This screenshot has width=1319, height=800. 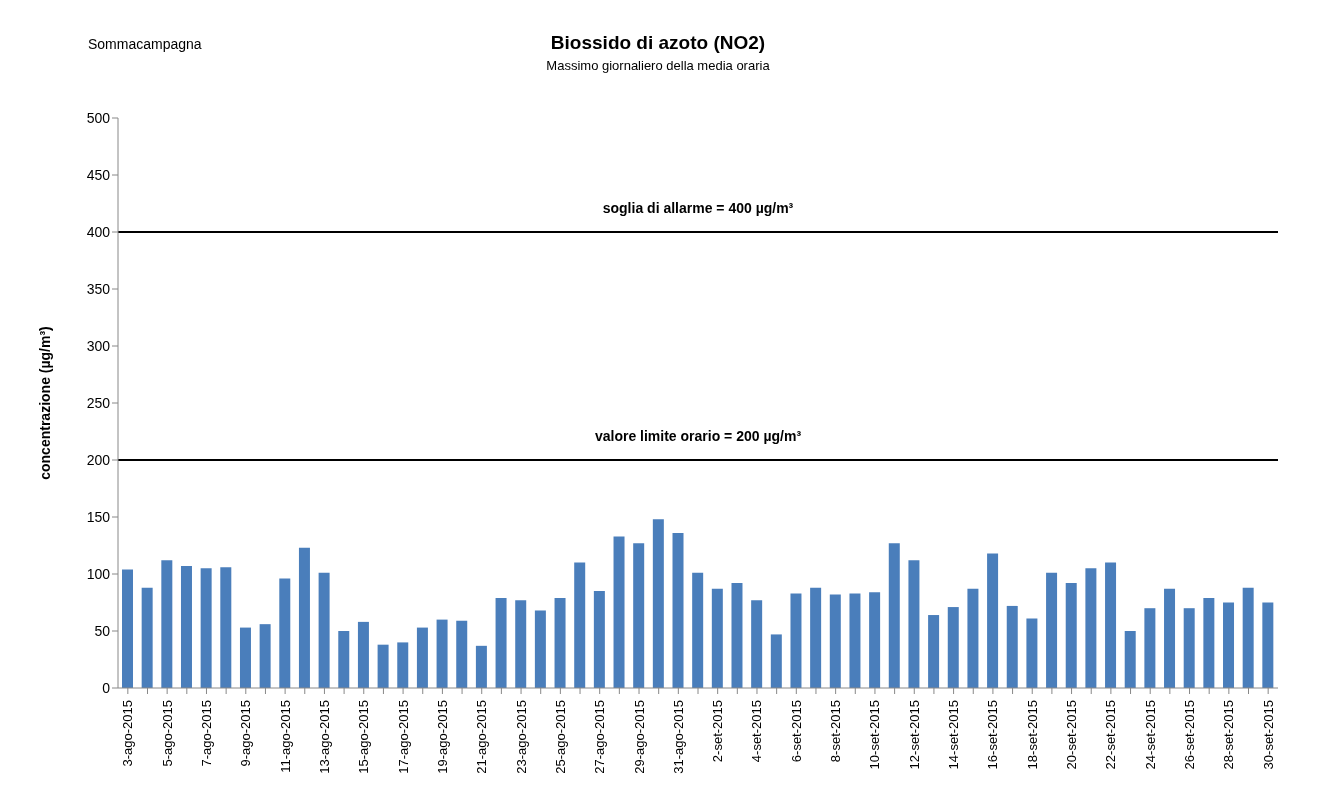 I want to click on y-tick-label: 0, so click(x=106, y=687).